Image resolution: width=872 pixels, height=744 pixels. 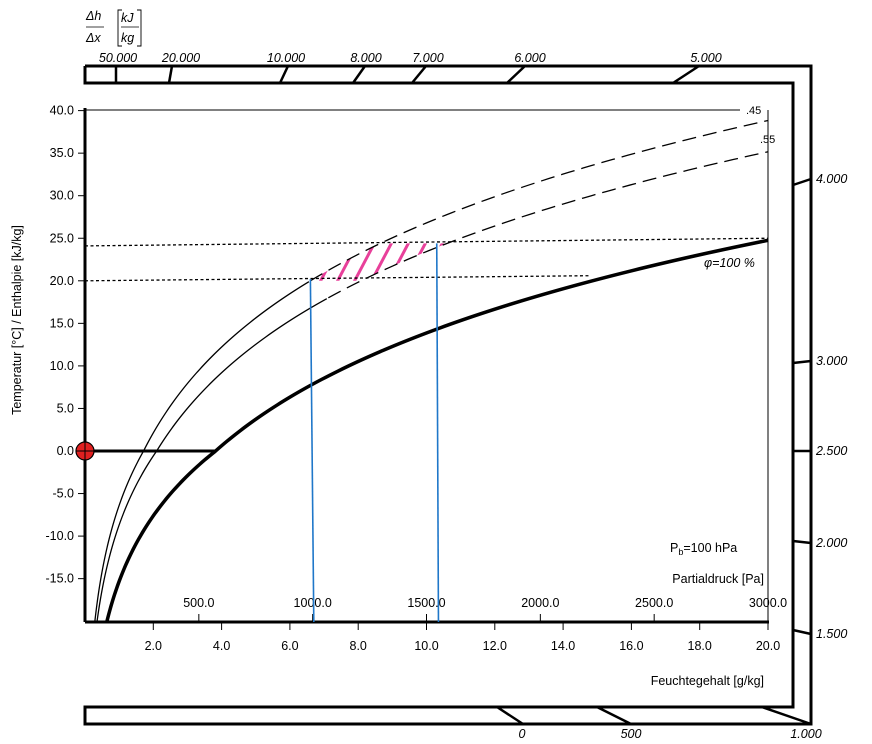 I want to click on origin-marker, so click(x=85, y=451).